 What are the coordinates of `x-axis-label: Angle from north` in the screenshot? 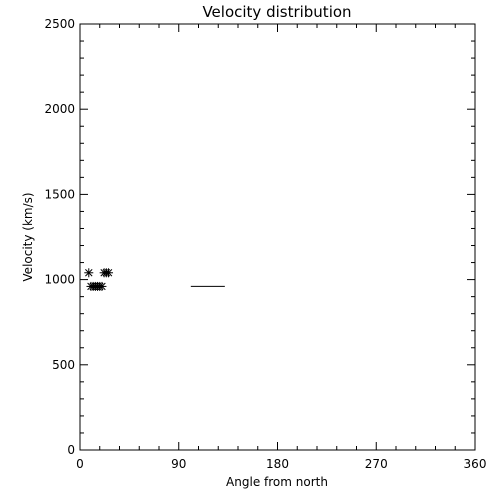 It's located at (277, 482).